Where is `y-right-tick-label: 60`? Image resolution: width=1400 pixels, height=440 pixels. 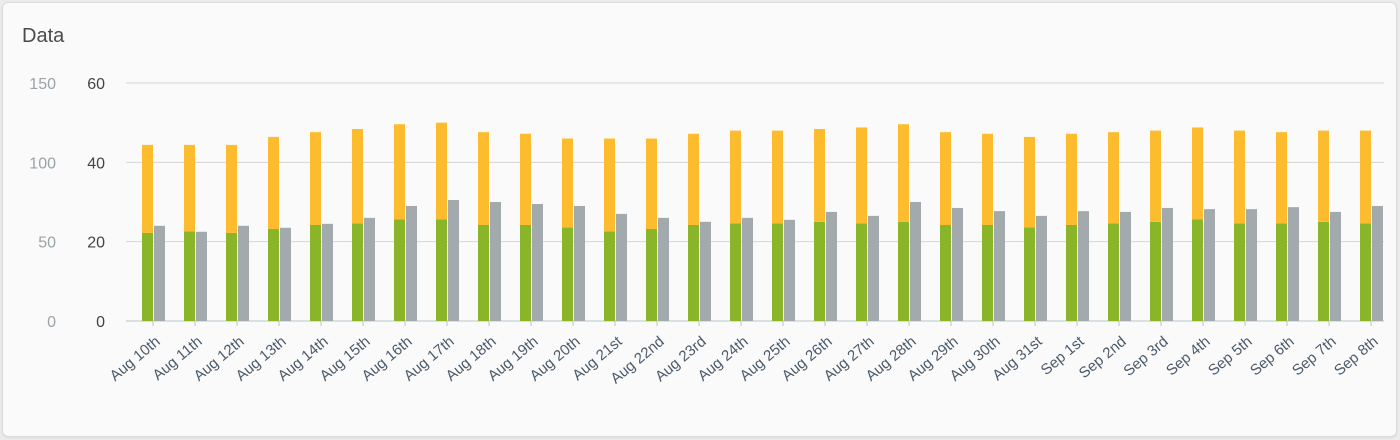 y-right-tick-label: 60 is located at coordinates (96, 84).